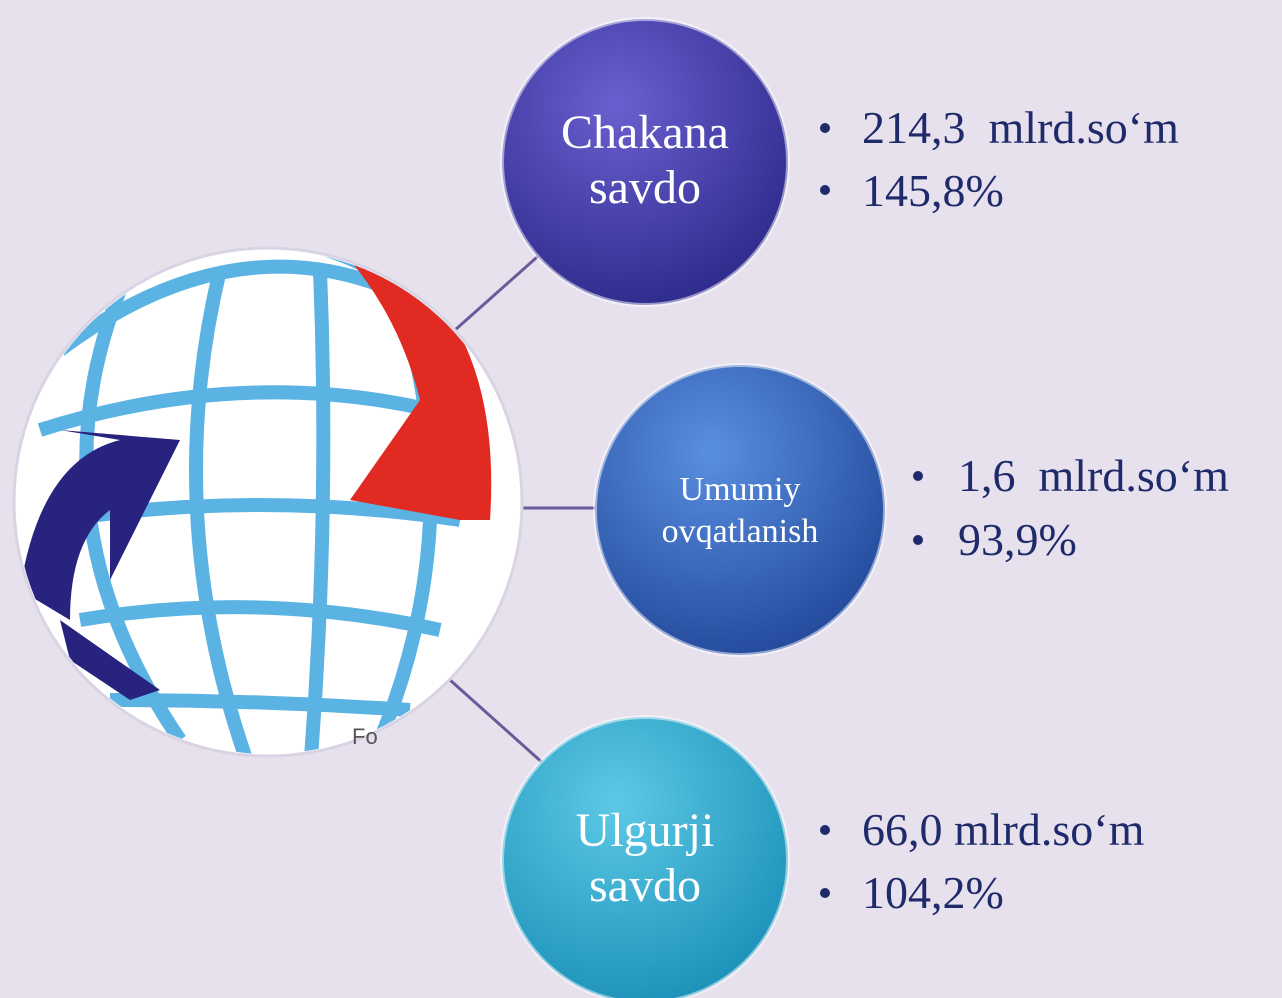 Image resolution: width=1282 pixels, height=998 pixels. Describe the element at coordinates (645, 830) in the screenshot. I see `node-label: Ulgurji` at that location.